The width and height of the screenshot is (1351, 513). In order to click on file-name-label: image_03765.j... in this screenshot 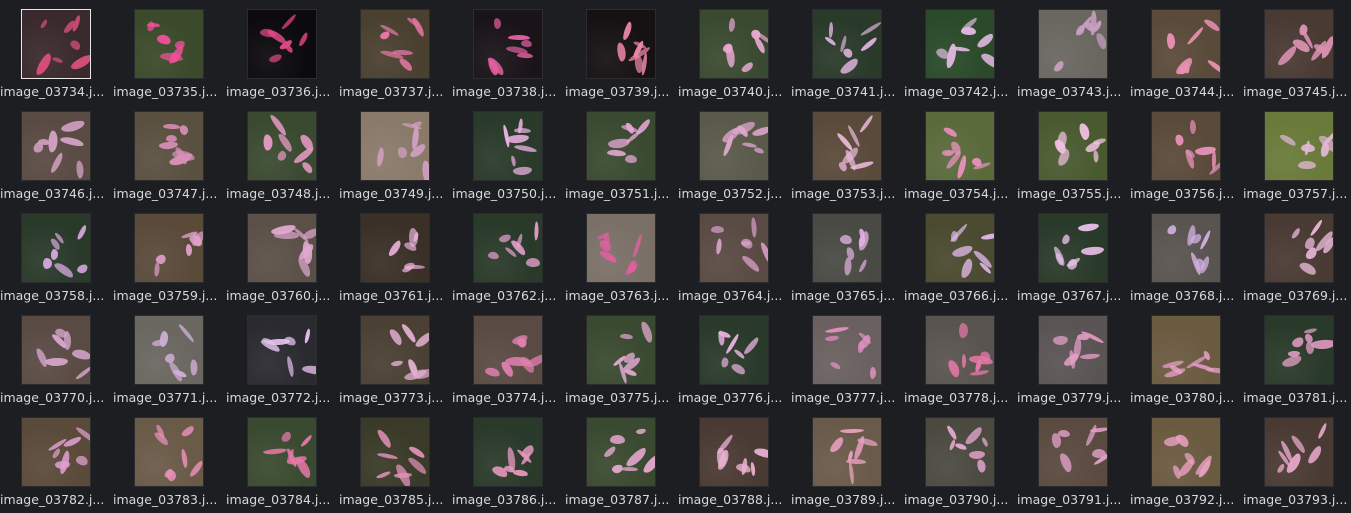, I will do `click(843, 295)`.